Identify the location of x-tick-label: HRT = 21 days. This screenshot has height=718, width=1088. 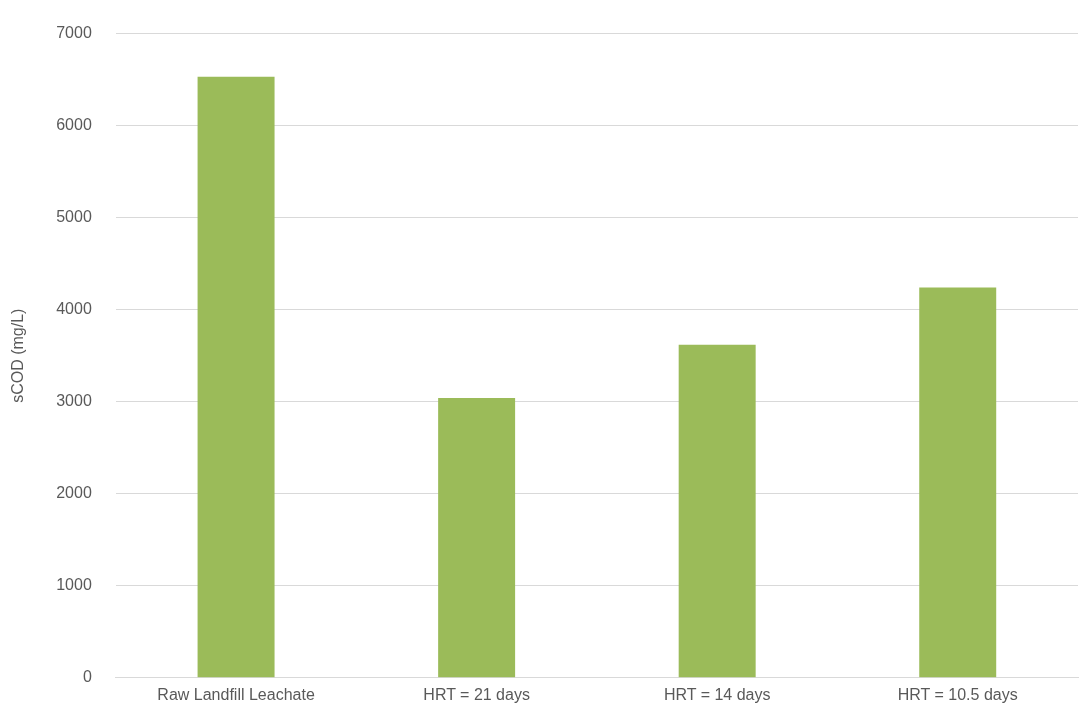
(476, 694).